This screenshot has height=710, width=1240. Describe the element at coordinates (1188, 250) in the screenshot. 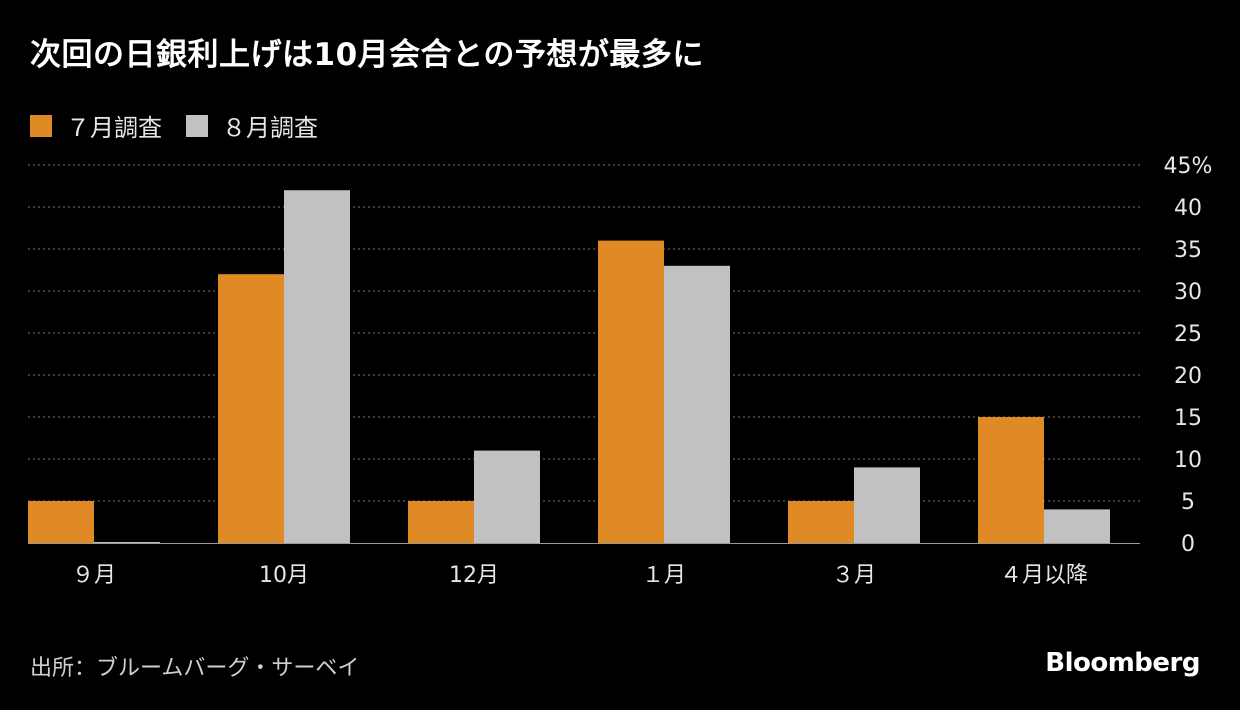

I see `y-tick-label: 35` at that location.